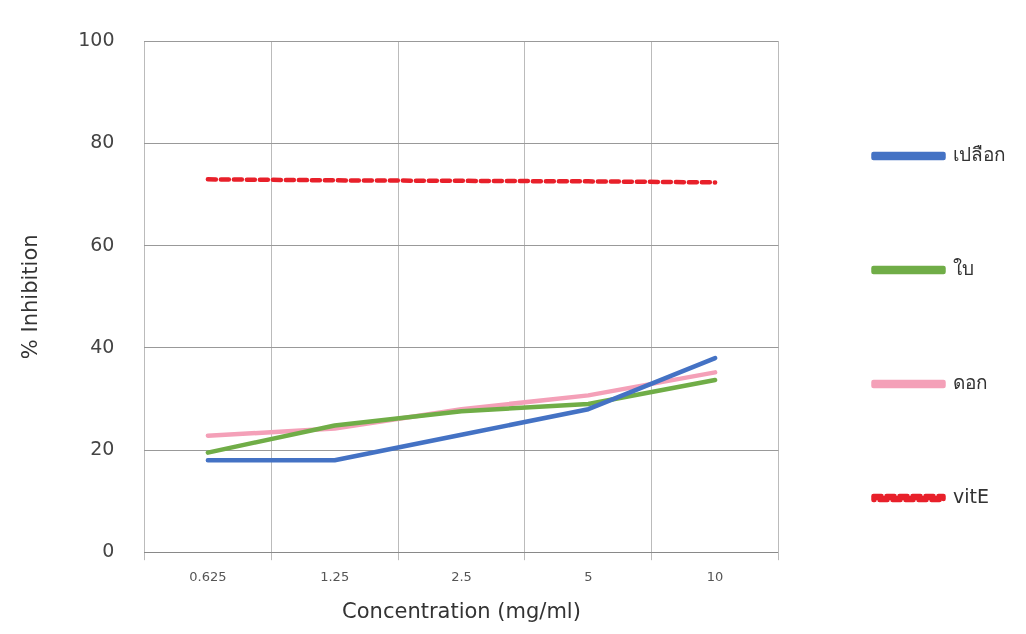 This screenshot has width=1026, height=634. Describe the element at coordinates (461, 610) in the screenshot. I see `x-axis-title: Concentration (mg/ml)` at that location.